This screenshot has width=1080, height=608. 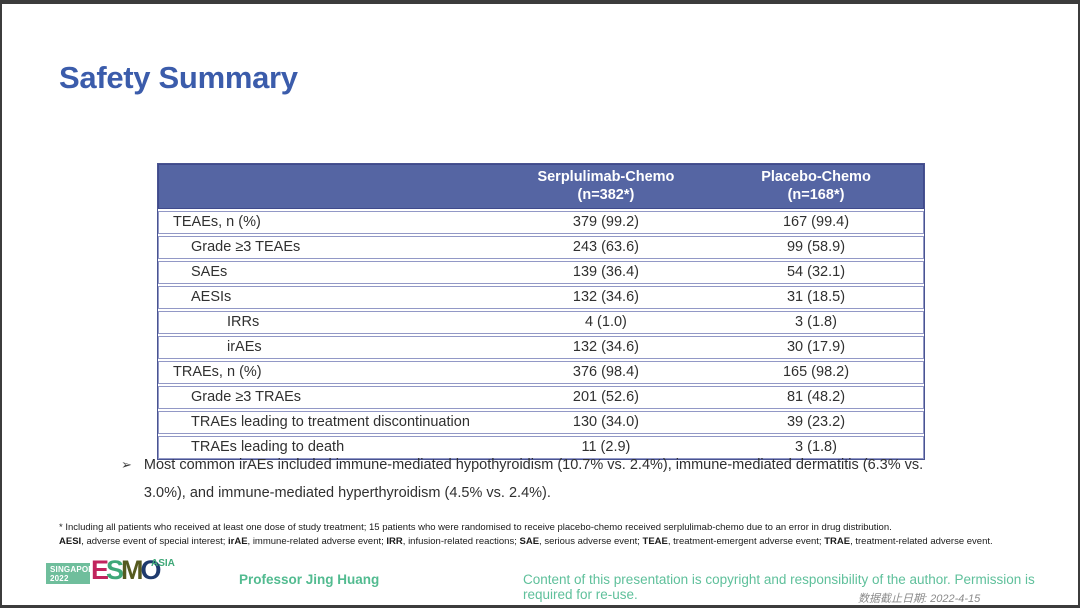 What do you see at coordinates (605, 247) in the screenshot?
I see `row-value-serplulimab: 243 (63.6)` at bounding box center [605, 247].